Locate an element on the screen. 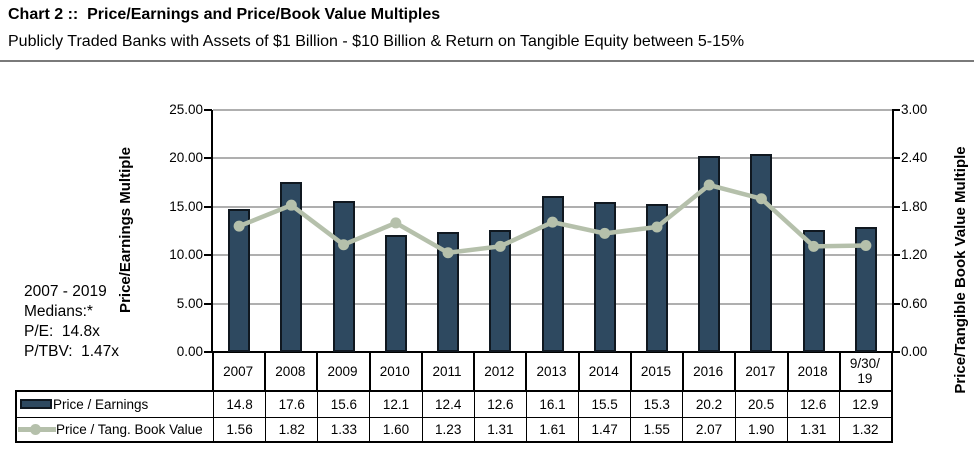  x-axis-label-2015: 2015 is located at coordinates (655, 371).